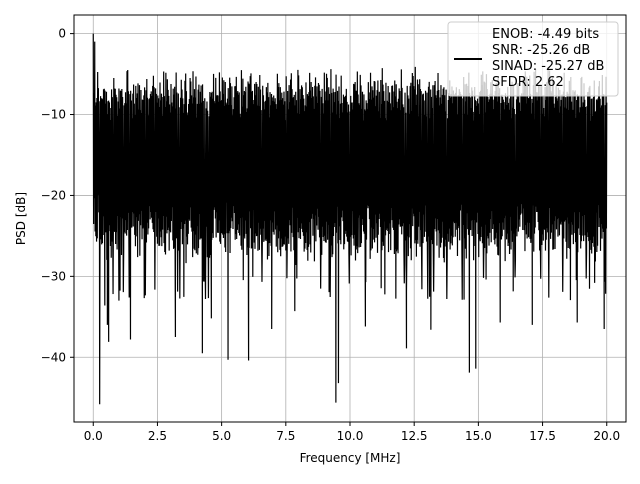  I want to click on y-axis-label: PSD [dB], so click(21, 218).